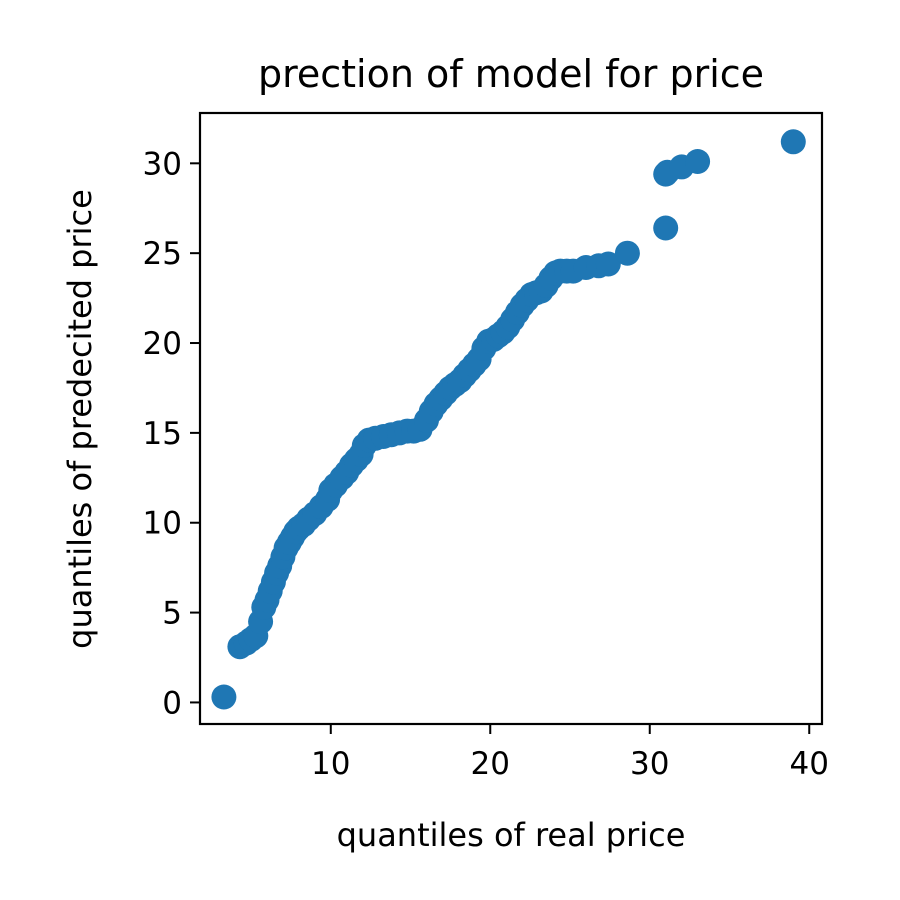  I want to click on y-tick-label: 0, so click(172, 703).